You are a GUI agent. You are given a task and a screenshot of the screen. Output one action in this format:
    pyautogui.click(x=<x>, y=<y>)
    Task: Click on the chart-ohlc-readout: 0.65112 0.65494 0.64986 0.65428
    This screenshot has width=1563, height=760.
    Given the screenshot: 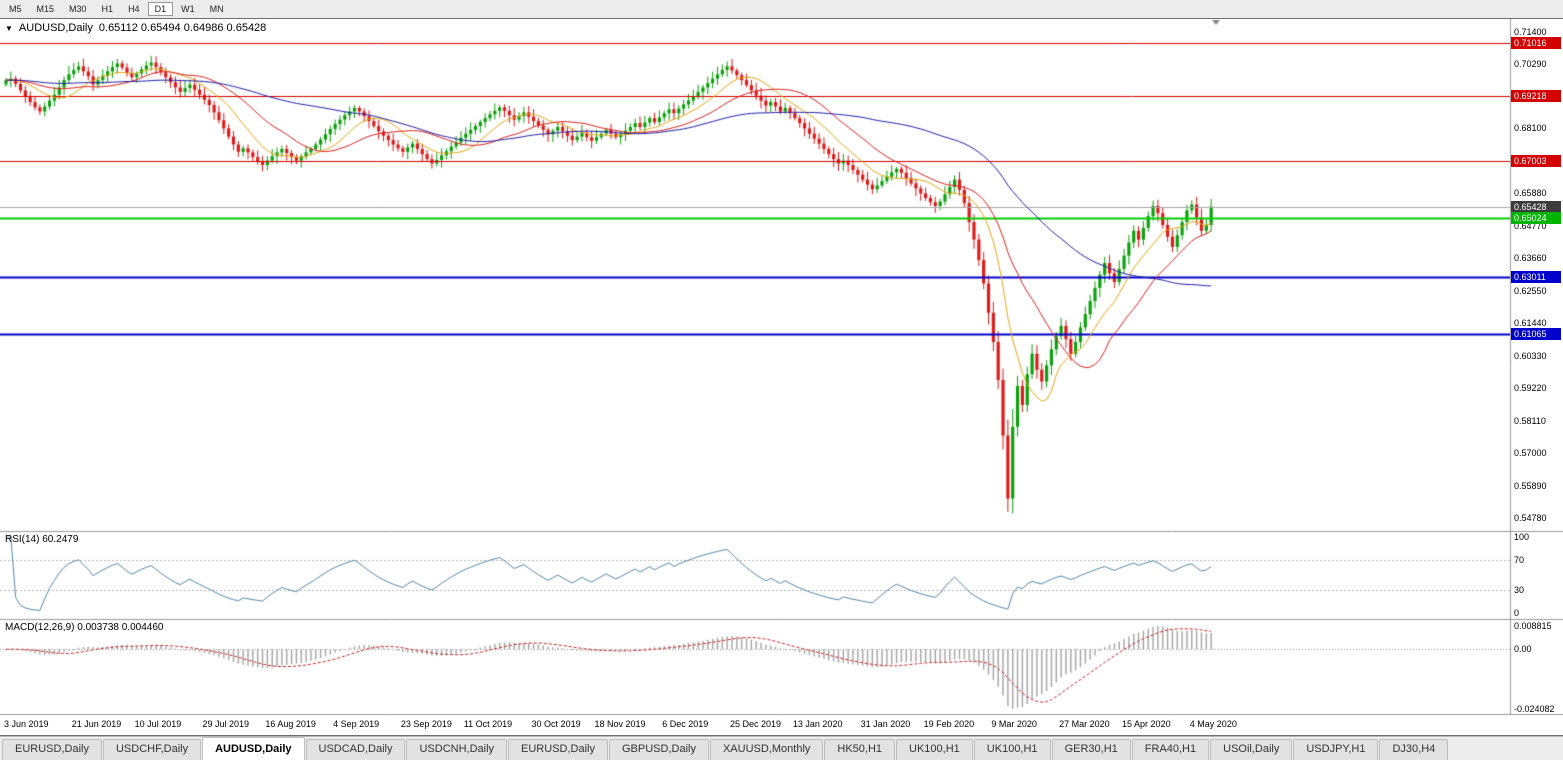 What is the action you would take?
    pyautogui.click(x=182, y=28)
    